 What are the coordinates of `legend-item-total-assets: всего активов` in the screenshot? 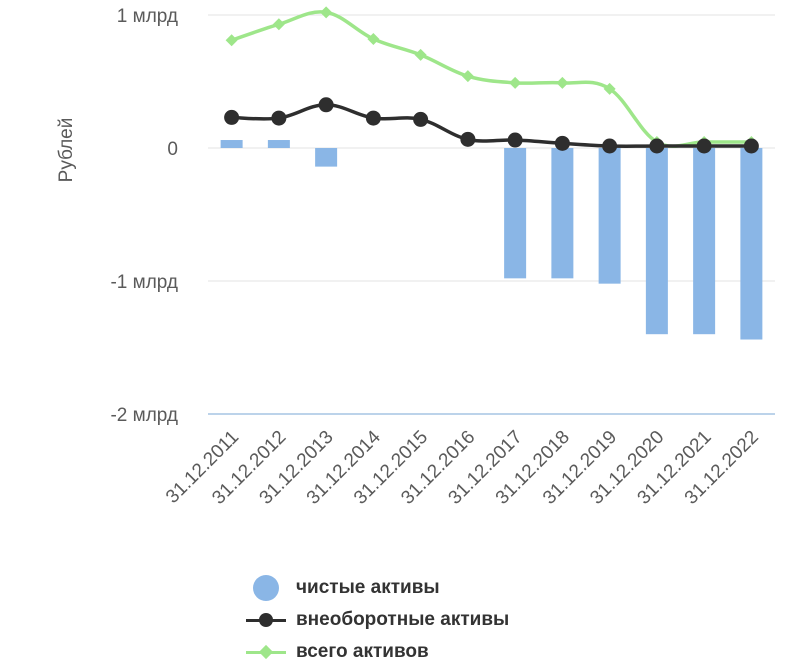 It's located at (377, 652).